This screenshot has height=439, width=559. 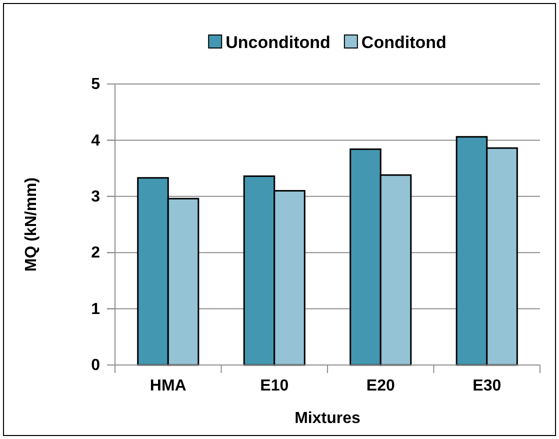 What do you see at coordinates (95, 253) in the screenshot?
I see `y-tick-label: 2` at bounding box center [95, 253].